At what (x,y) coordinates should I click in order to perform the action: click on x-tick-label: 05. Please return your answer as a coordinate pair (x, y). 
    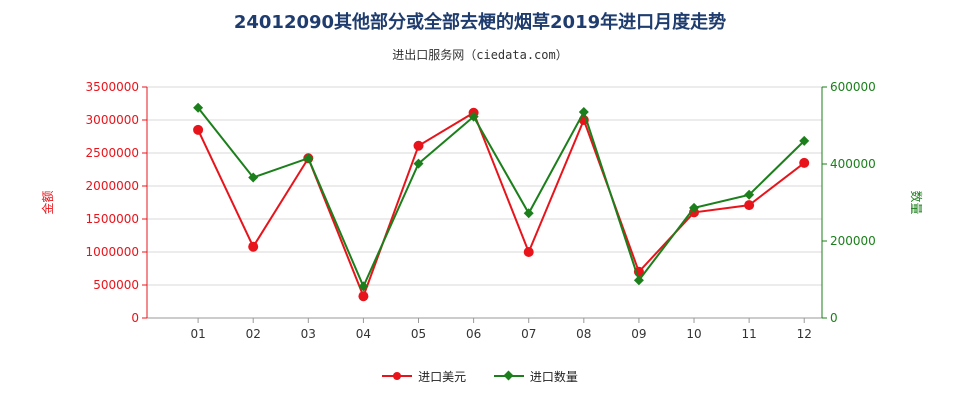
    Looking at the image, I should click on (418, 334).